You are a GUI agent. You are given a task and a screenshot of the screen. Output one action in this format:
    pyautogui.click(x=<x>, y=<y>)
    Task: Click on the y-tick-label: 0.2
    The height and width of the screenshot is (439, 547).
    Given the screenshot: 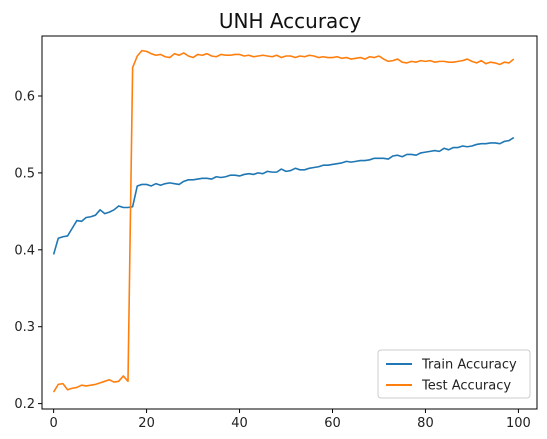 What is the action you would take?
    pyautogui.click(x=24, y=404)
    